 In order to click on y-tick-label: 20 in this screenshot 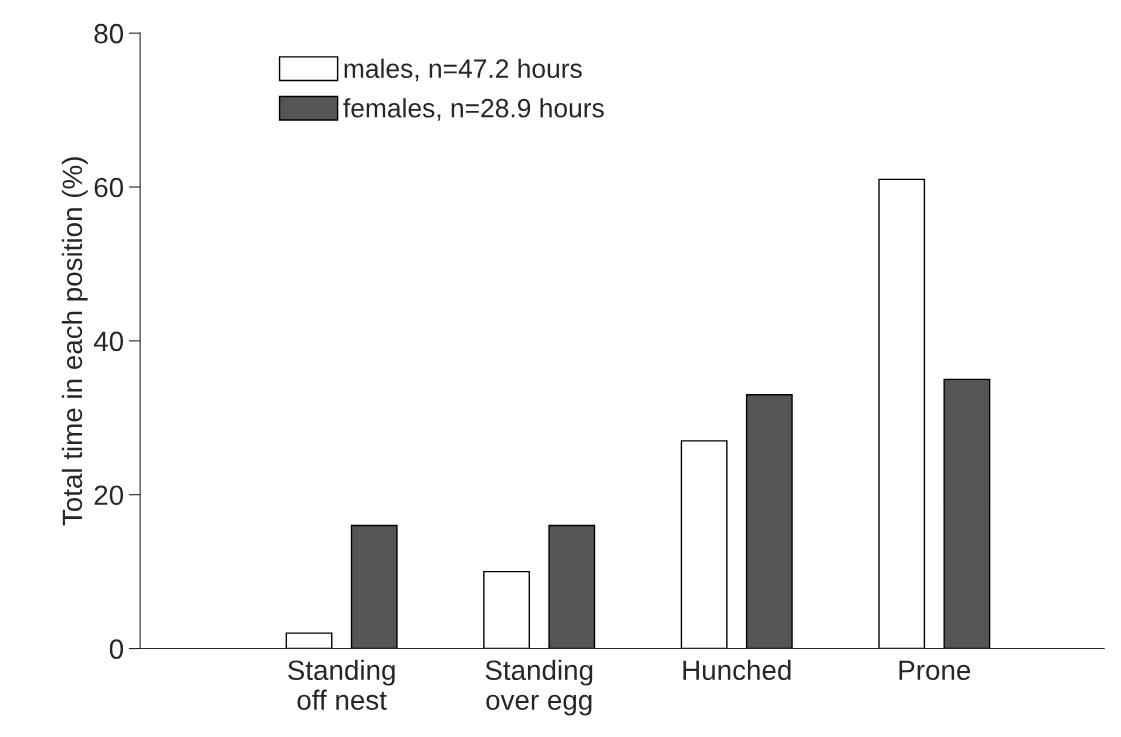, I will do `click(109, 495)`.